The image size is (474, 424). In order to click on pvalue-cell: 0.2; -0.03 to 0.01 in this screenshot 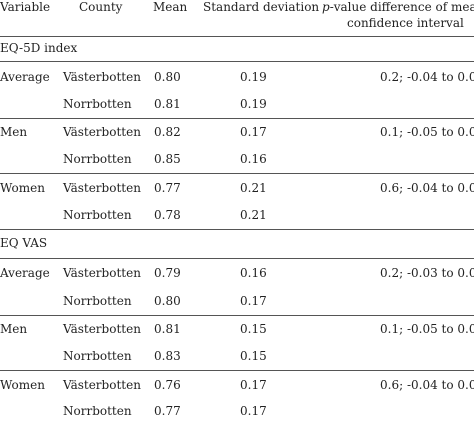, I will do `click(427, 273)`.